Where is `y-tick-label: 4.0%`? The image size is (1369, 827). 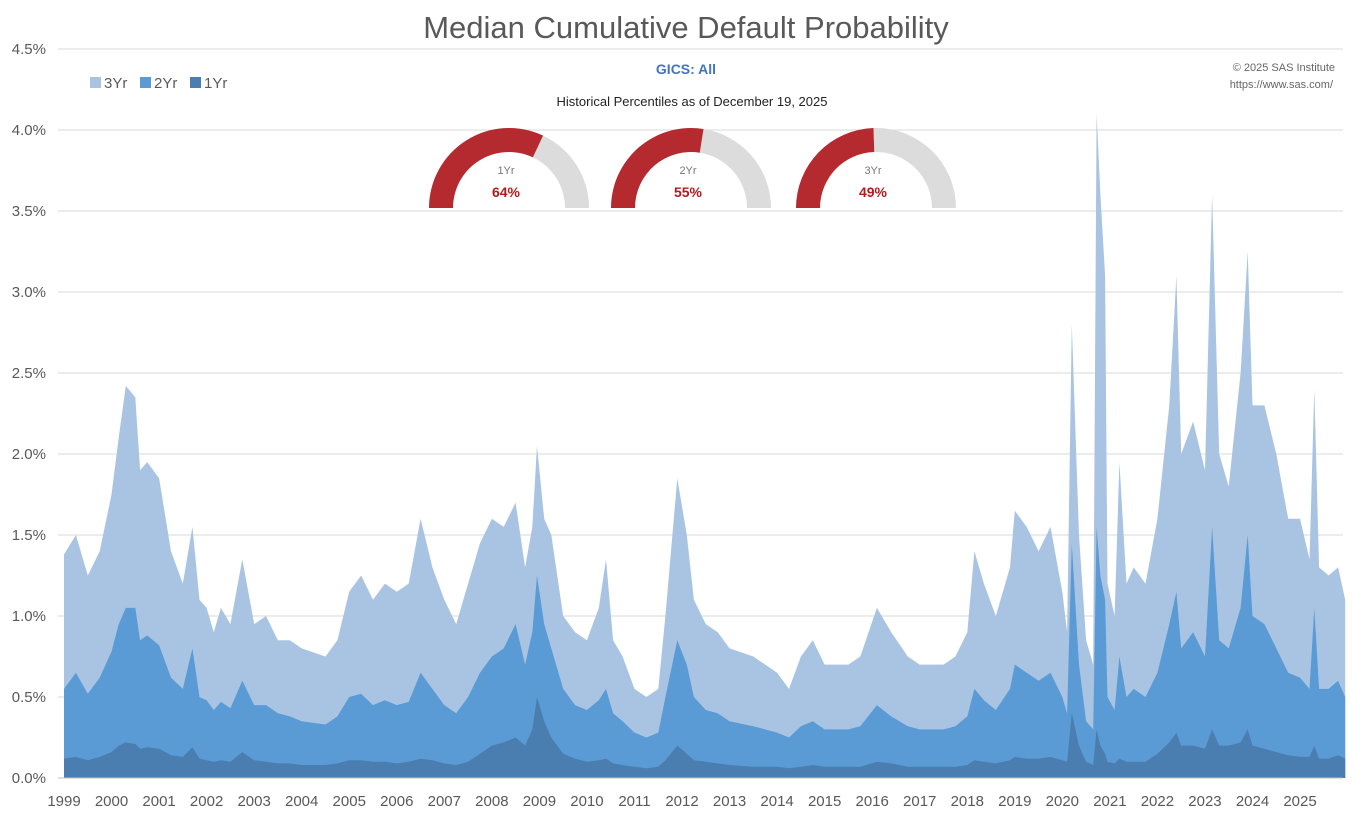
y-tick-label: 4.0% is located at coordinates (29, 130).